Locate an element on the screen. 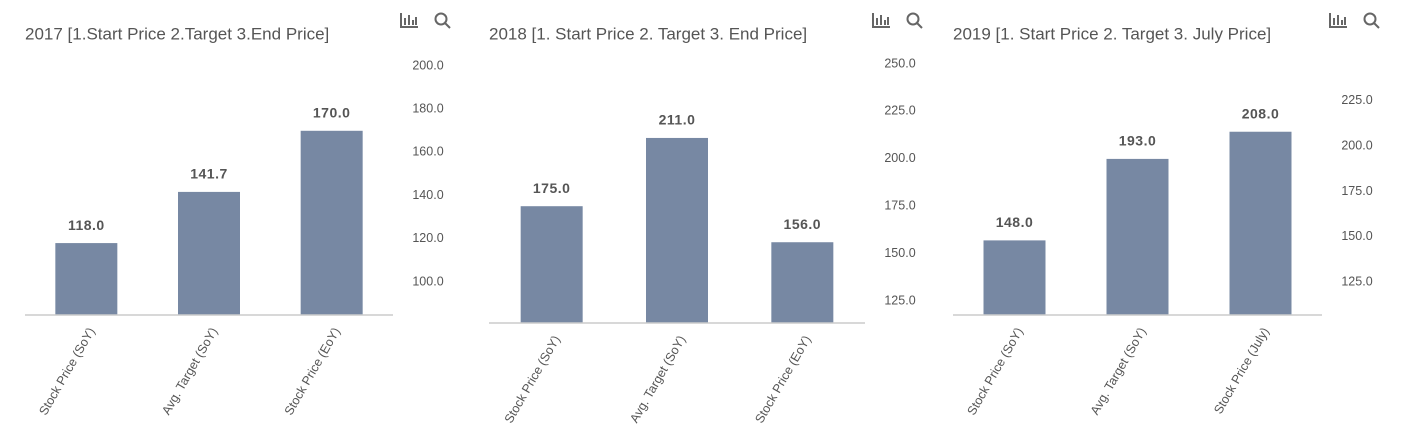 The width and height of the screenshot is (1406, 438). value-label: 211.0 is located at coordinates (677, 120).